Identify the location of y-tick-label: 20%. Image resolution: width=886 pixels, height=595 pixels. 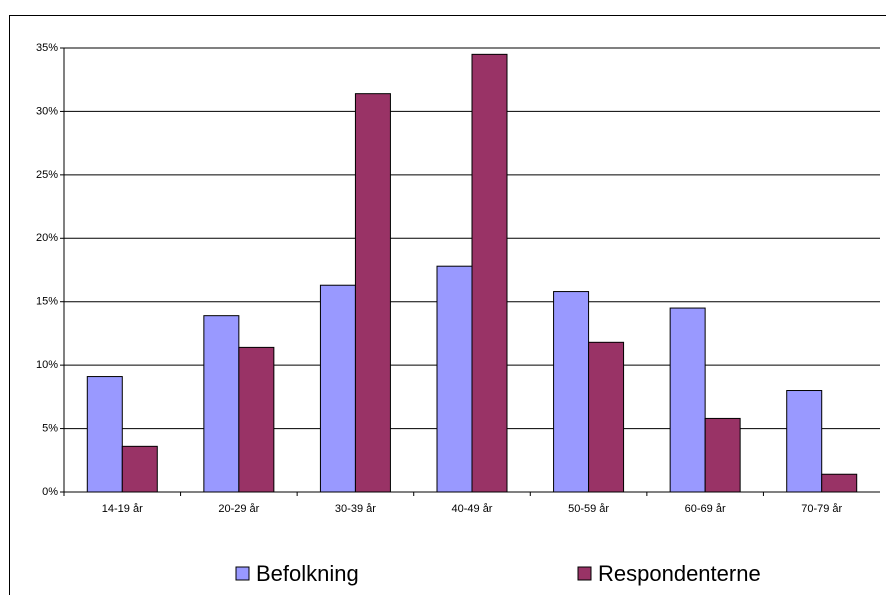
(47, 238).